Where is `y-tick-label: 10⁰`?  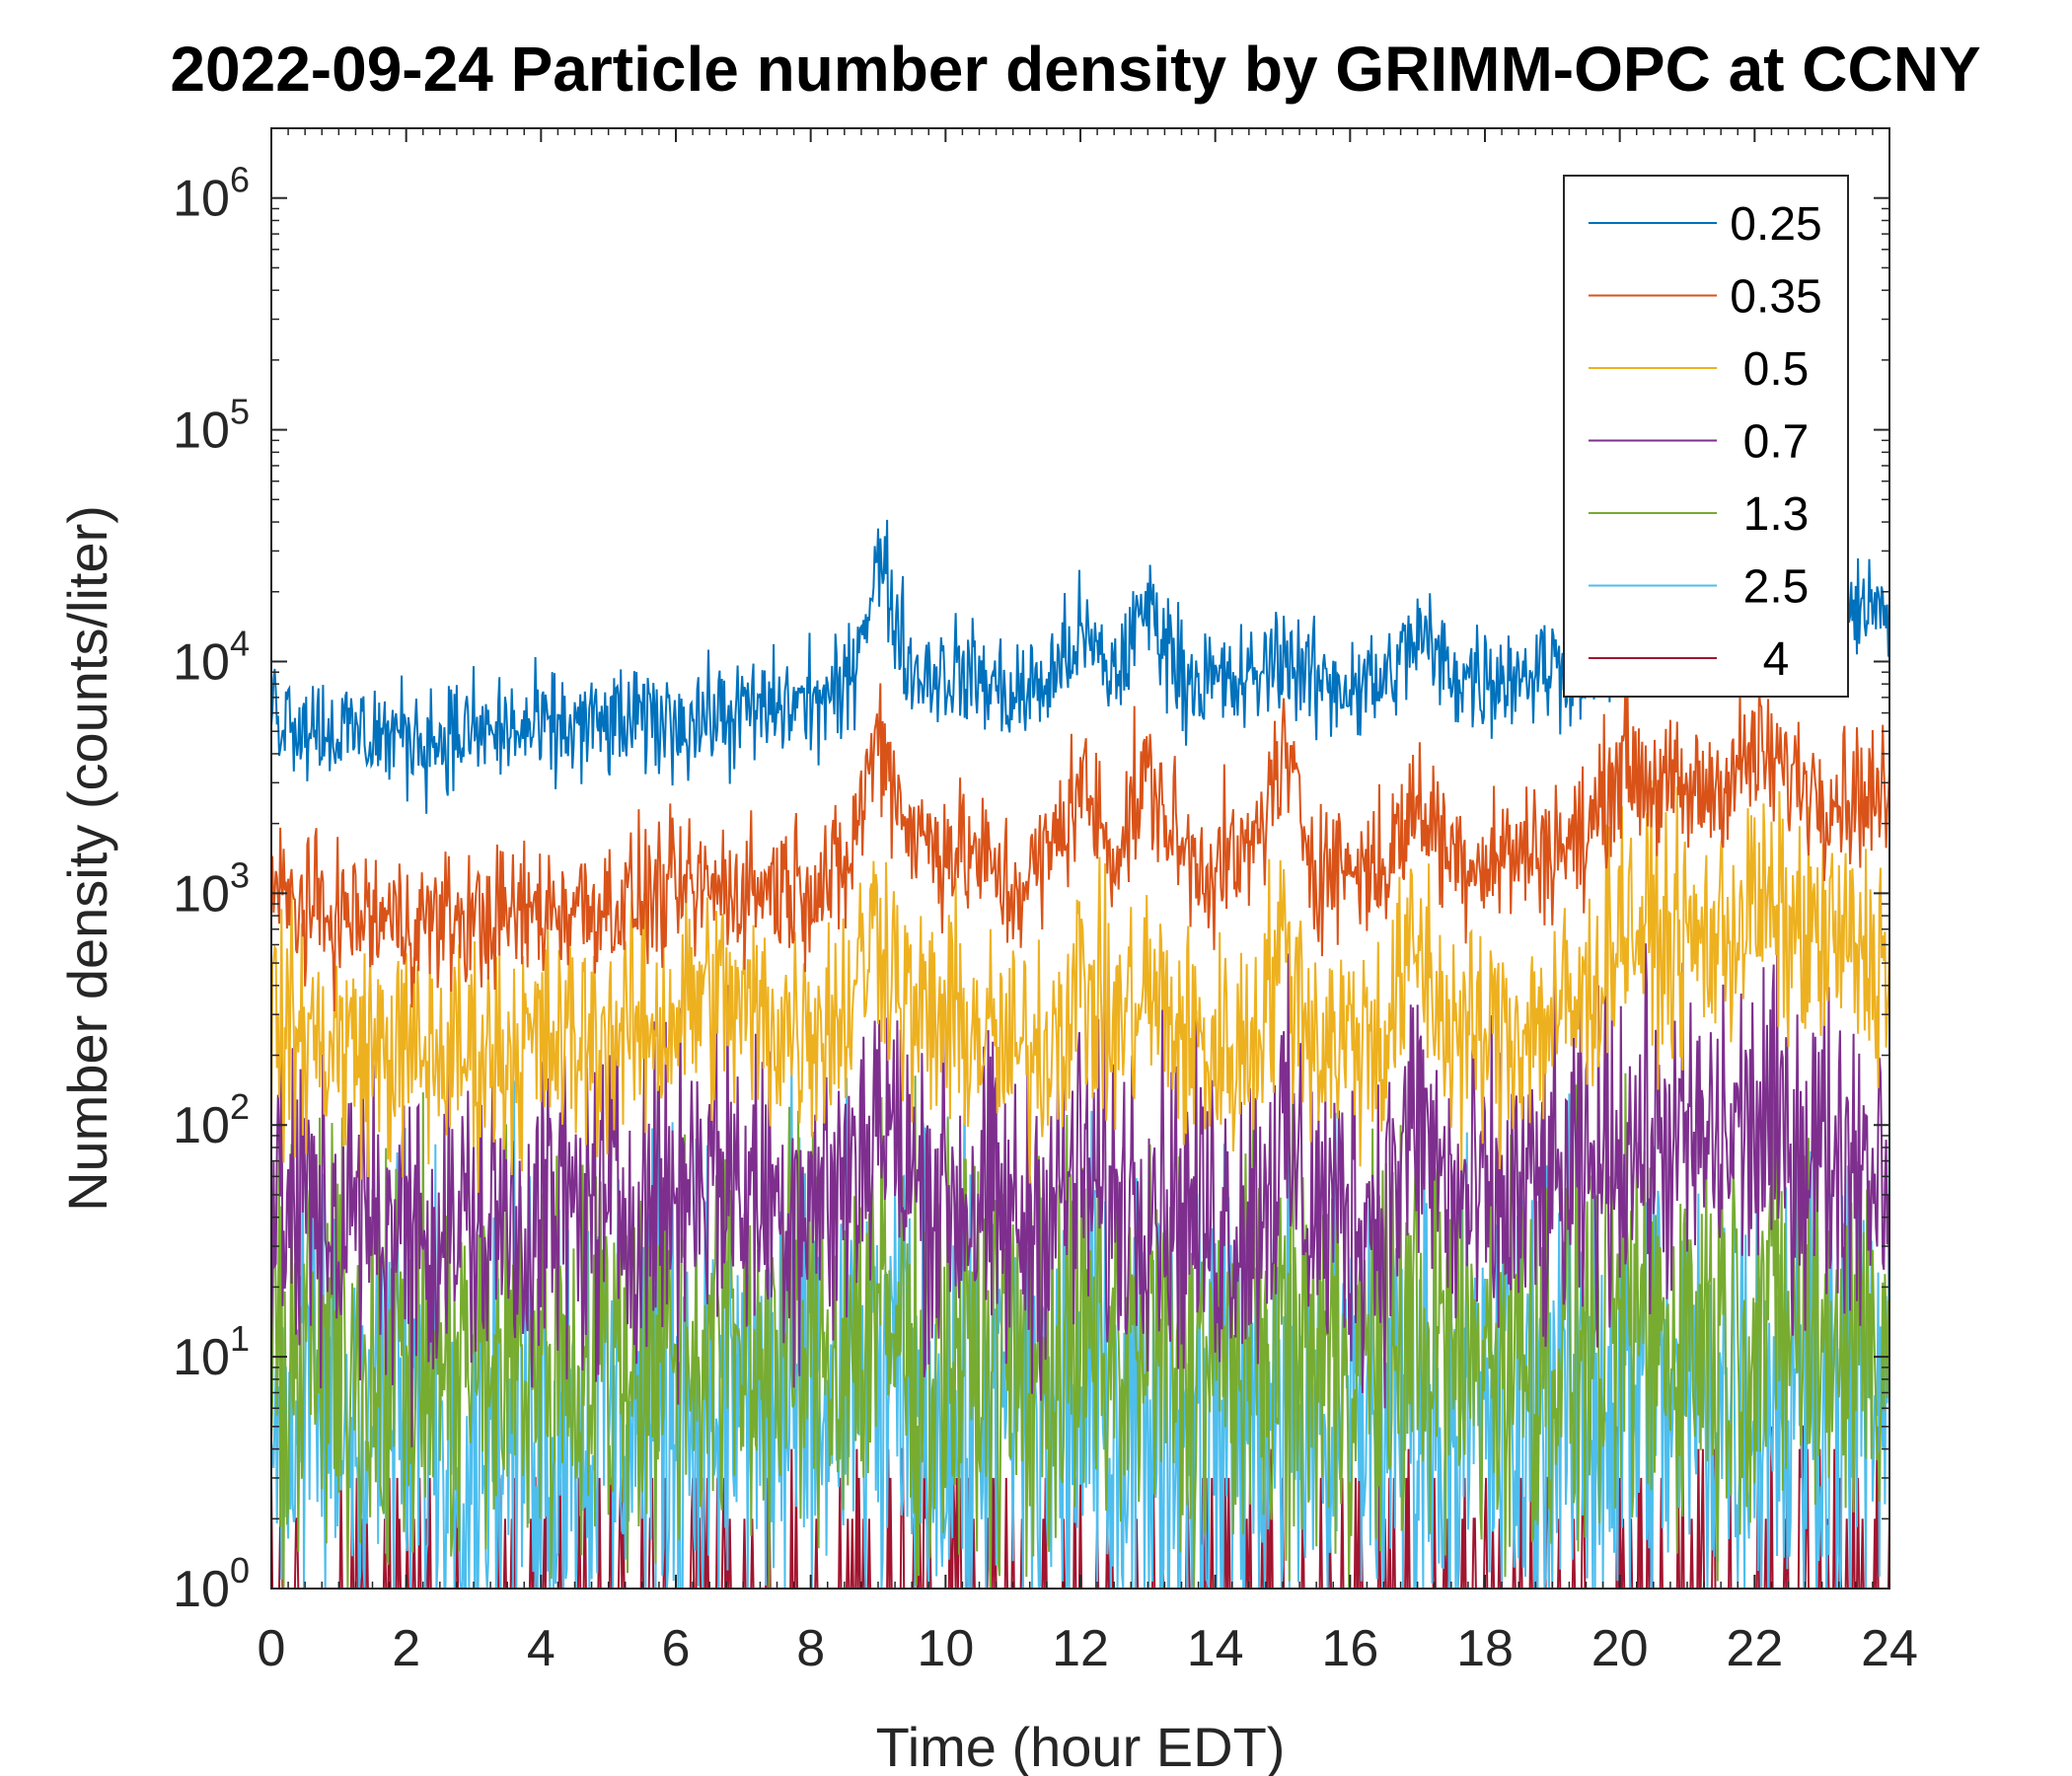 y-tick-label: 10⁰ is located at coordinates (212, 1584).